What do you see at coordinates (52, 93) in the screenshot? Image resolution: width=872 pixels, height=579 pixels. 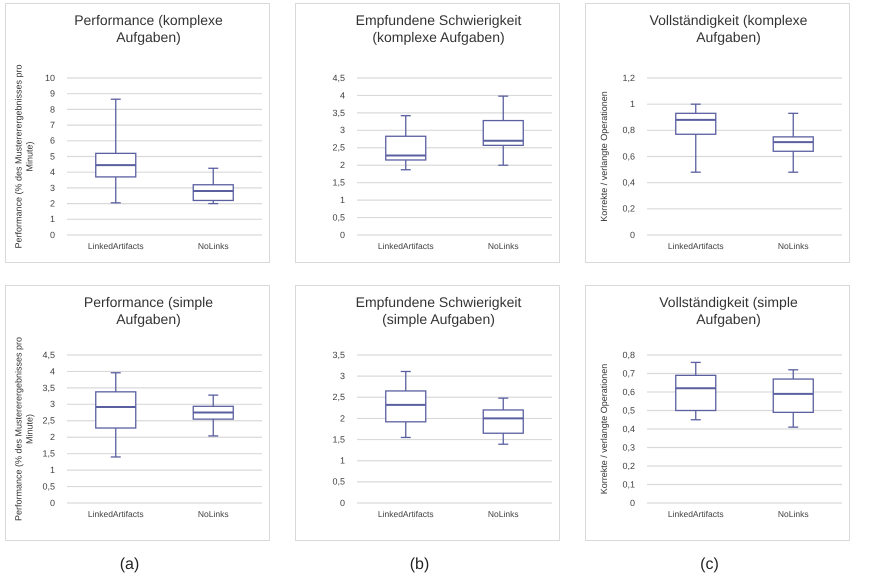 I see `y-tick-label: 9` at bounding box center [52, 93].